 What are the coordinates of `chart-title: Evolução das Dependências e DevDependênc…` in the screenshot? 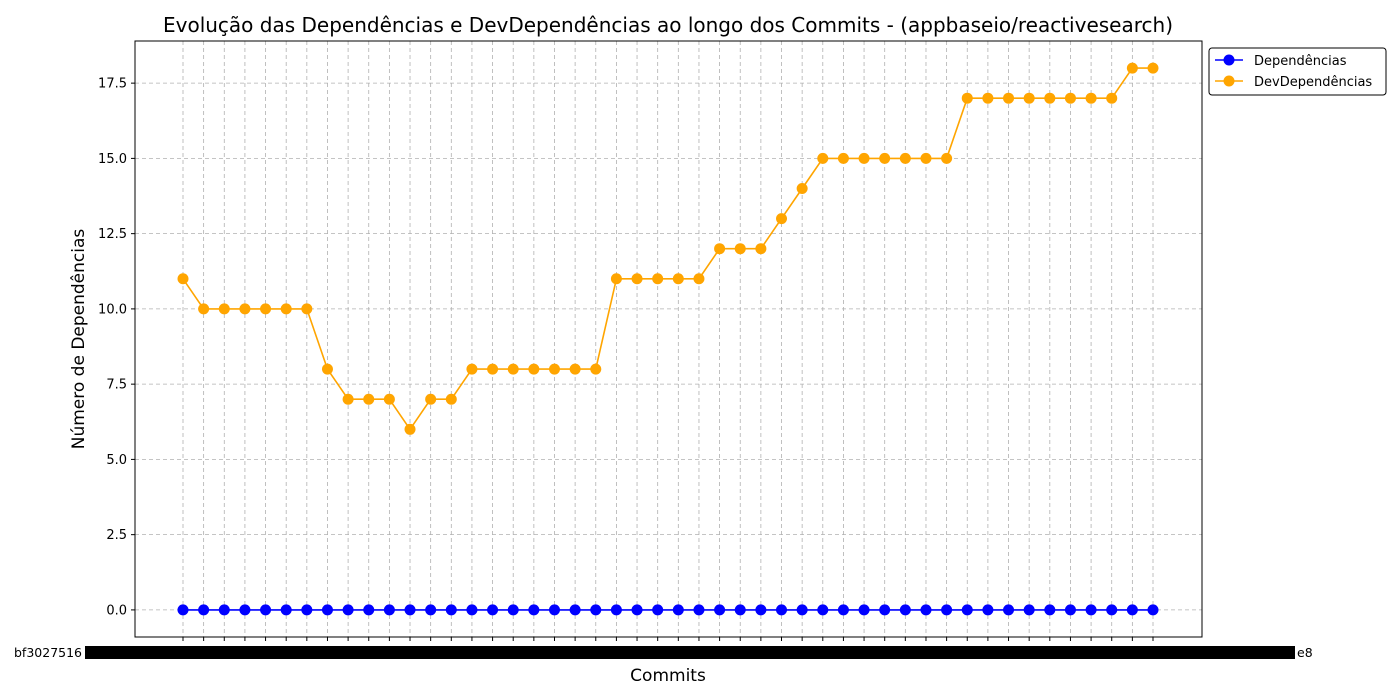 It's located at (668, 25).